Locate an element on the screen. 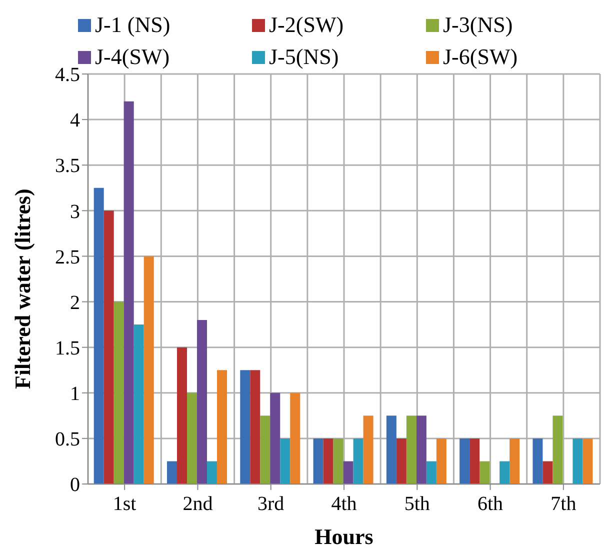  y-tick-label: 4.5 is located at coordinates (67, 75).